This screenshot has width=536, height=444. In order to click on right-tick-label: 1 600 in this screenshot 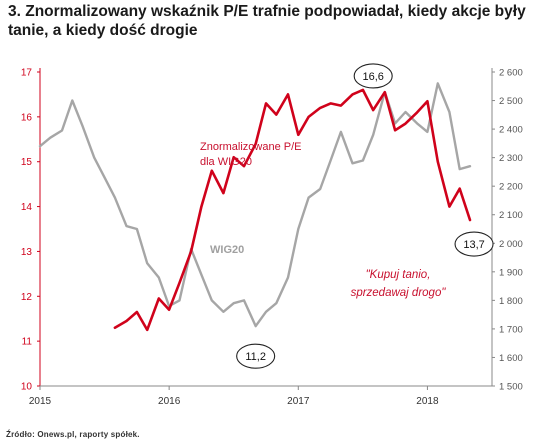, I will do `click(511, 358)`.